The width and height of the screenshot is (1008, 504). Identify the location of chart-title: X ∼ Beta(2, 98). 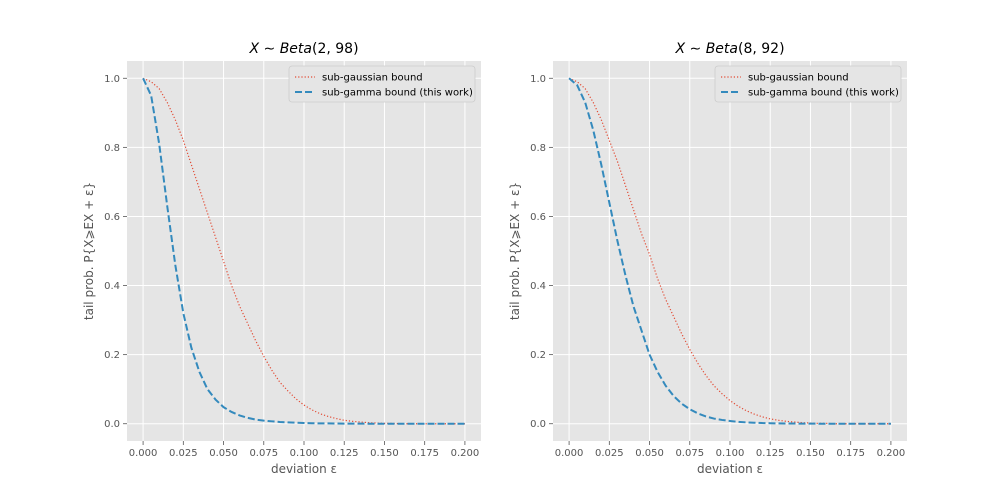
(303, 49).